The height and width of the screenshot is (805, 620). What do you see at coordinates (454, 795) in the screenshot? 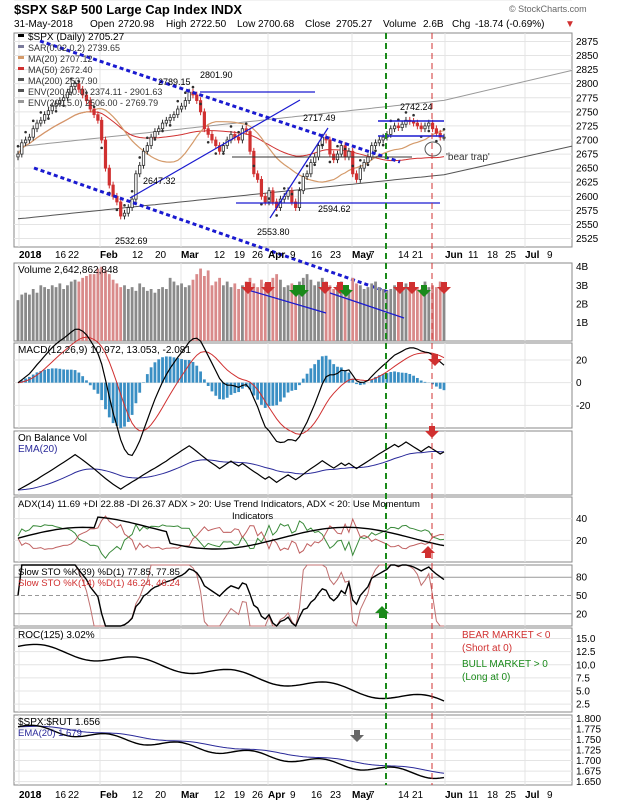
I see `x-tick-label: Jun` at bounding box center [454, 795].